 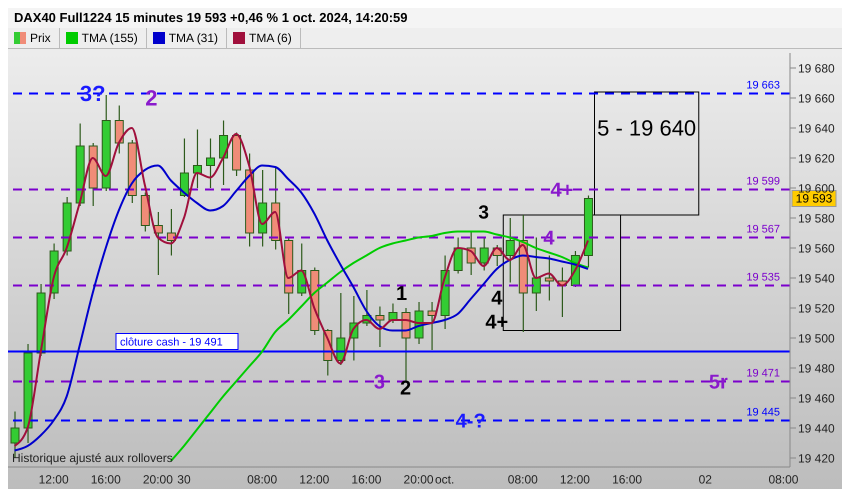 I want to click on legend-label: TMA (155), so click(x=110, y=38).